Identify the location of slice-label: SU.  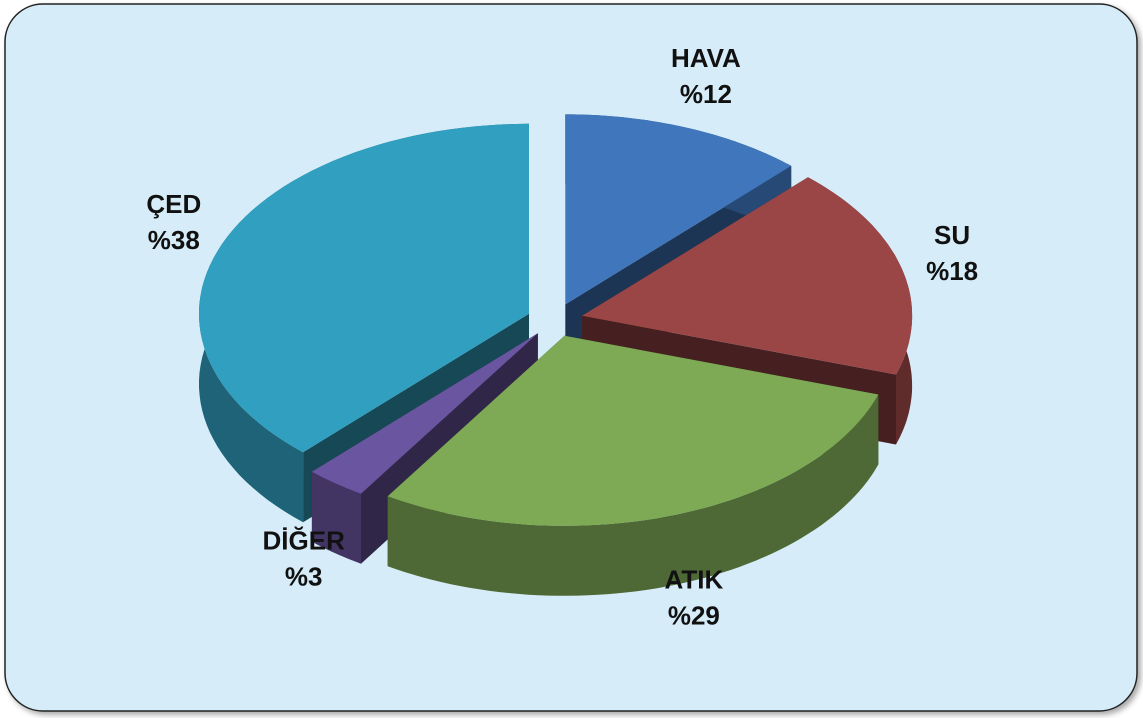
(952, 235).